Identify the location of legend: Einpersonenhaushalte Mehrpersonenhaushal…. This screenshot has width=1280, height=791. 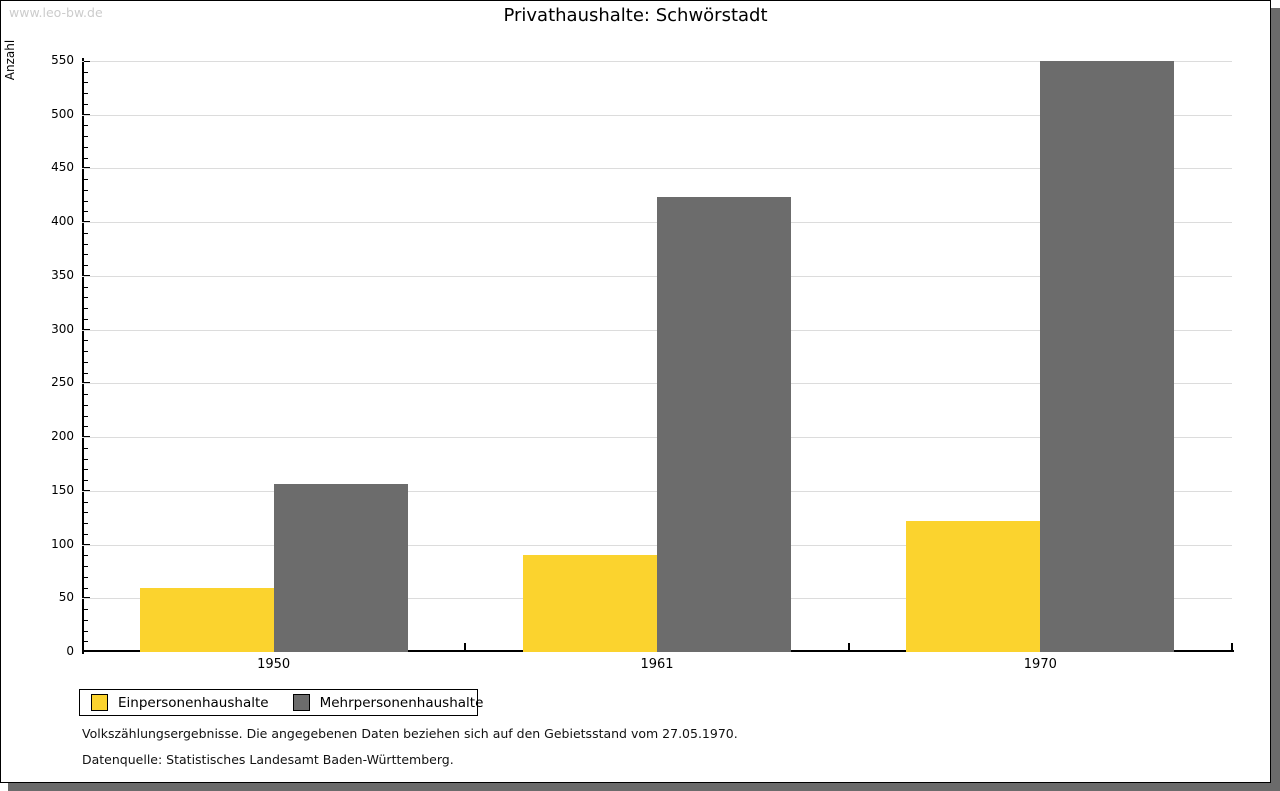
(281, 702).